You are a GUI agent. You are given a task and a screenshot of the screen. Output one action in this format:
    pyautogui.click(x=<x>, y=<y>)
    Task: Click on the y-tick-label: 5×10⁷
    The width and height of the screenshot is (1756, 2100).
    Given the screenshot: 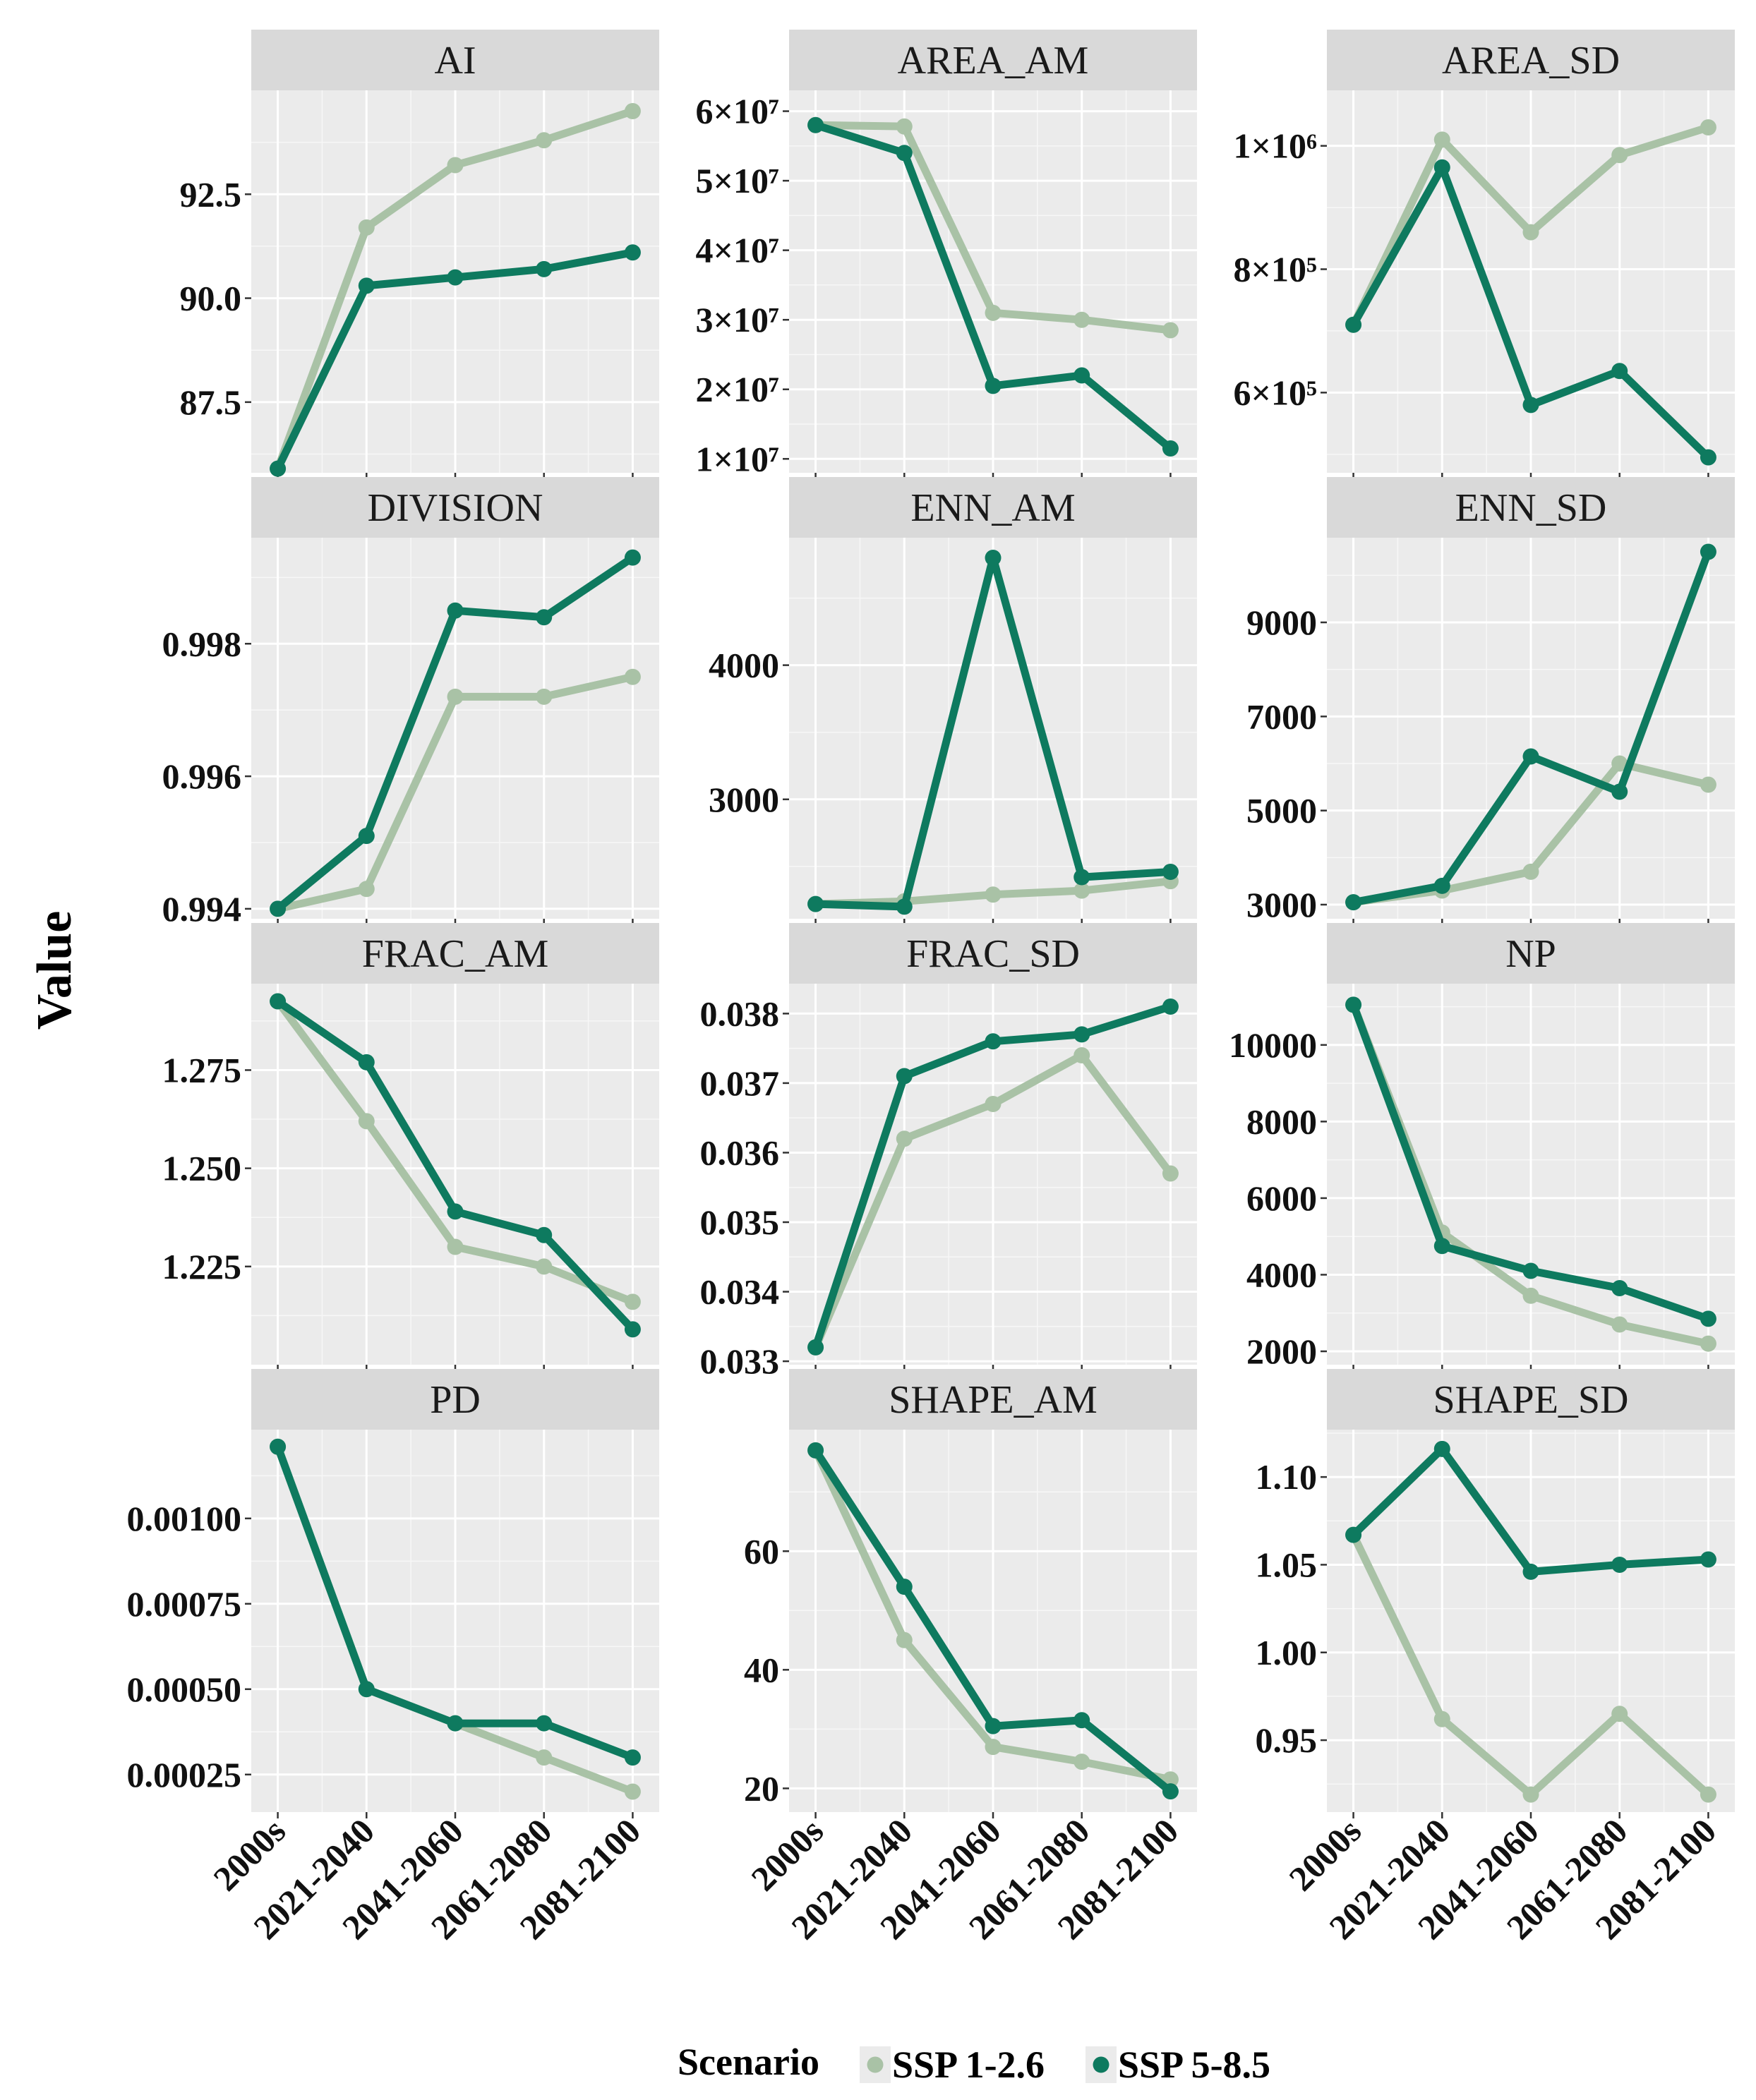 What is the action you would take?
    pyautogui.click(x=738, y=180)
    